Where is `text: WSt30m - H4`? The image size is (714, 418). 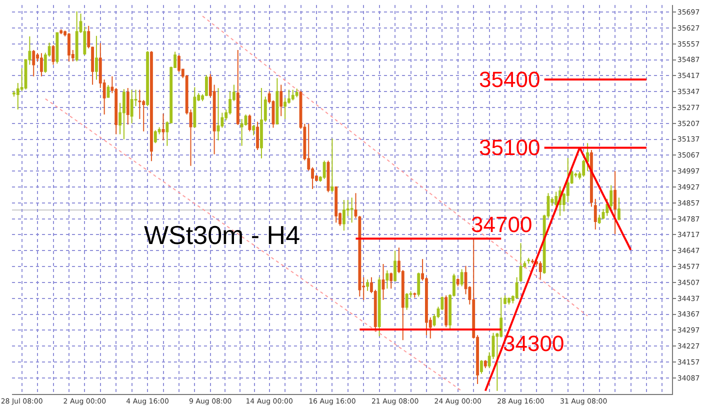
text: WSt30m - H4 is located at coordinates (222, 235).